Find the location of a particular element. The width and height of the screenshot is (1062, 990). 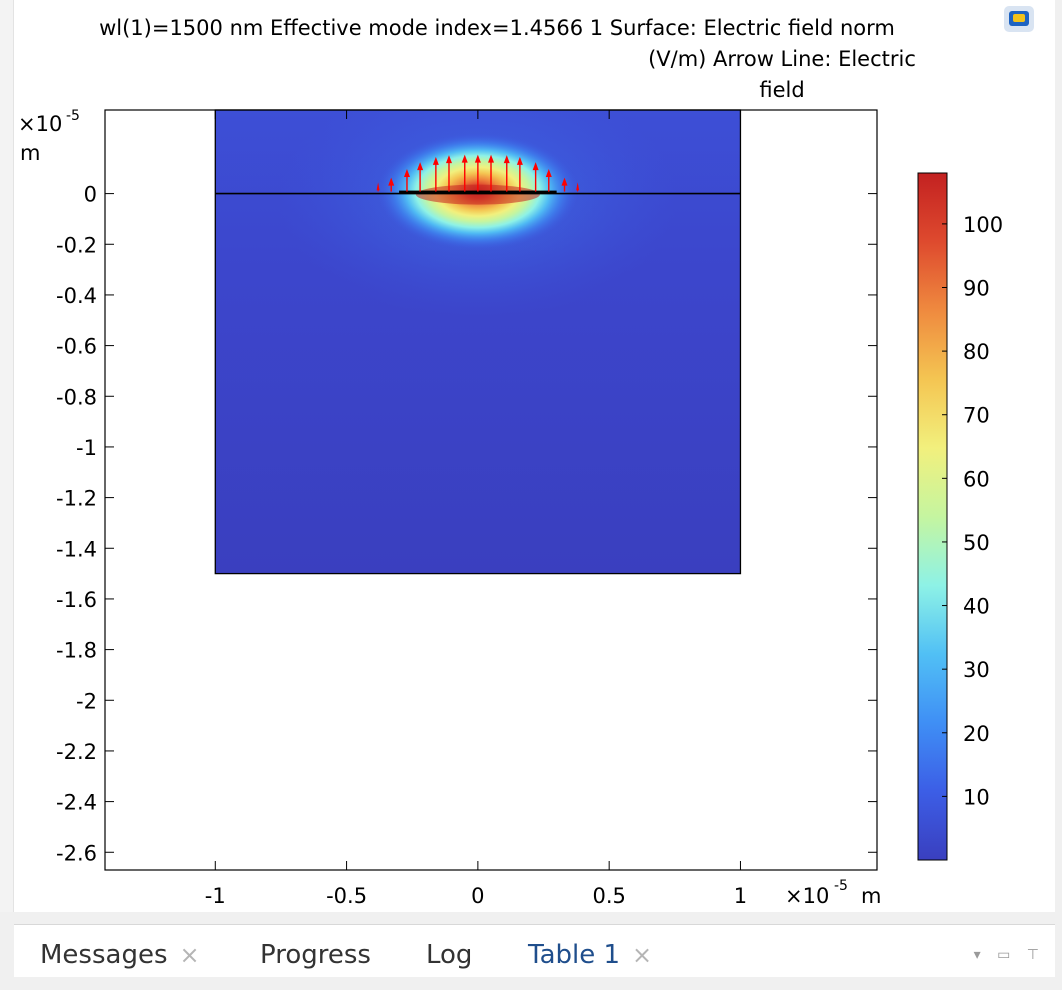

y-tick-label: -1.8 is located at coordinates (76, 651).